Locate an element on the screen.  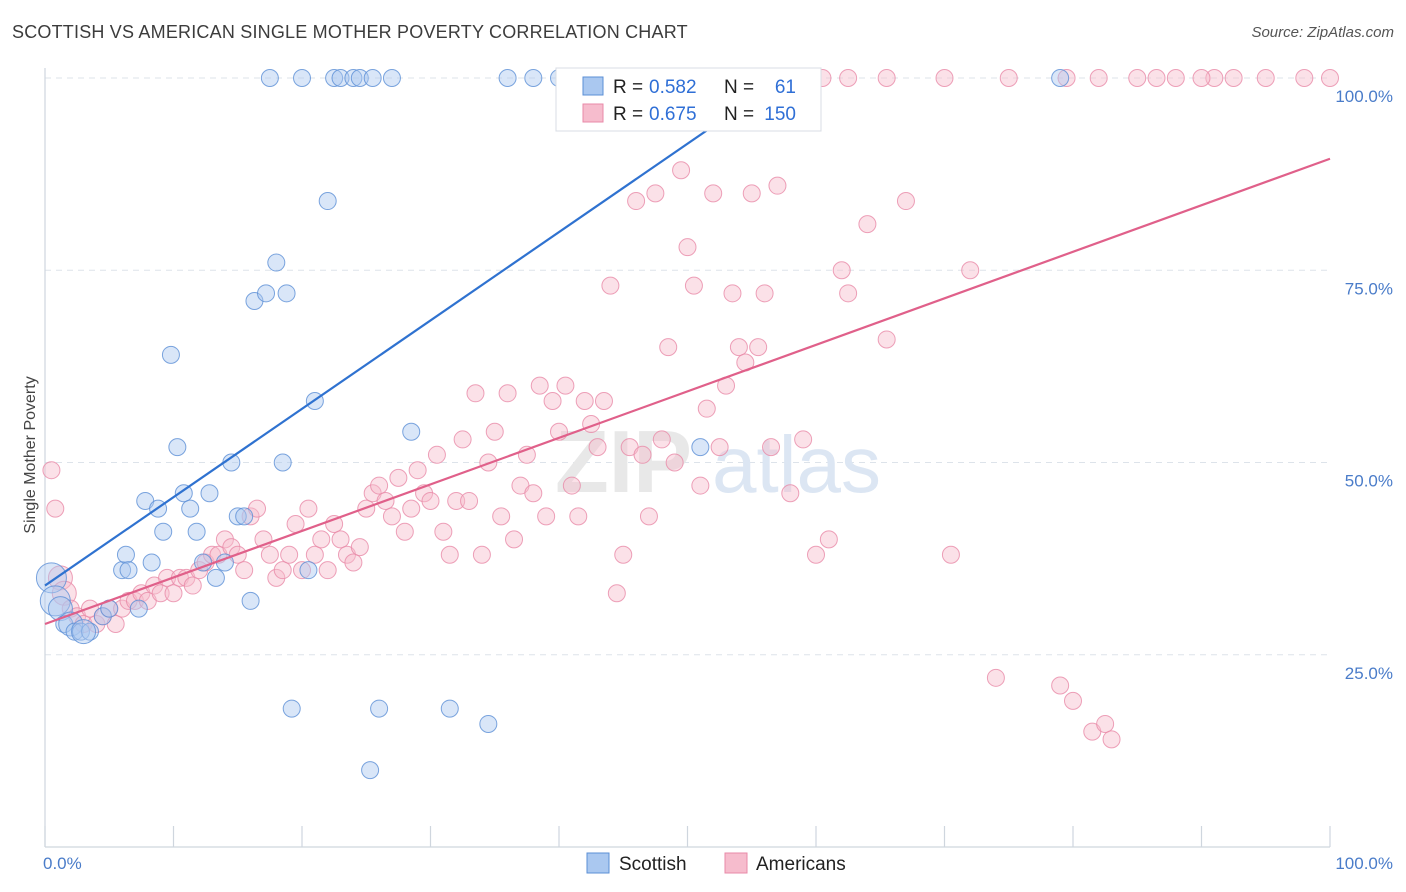
bottom-legend-swatch-americans is located at coordinates (736, 863).